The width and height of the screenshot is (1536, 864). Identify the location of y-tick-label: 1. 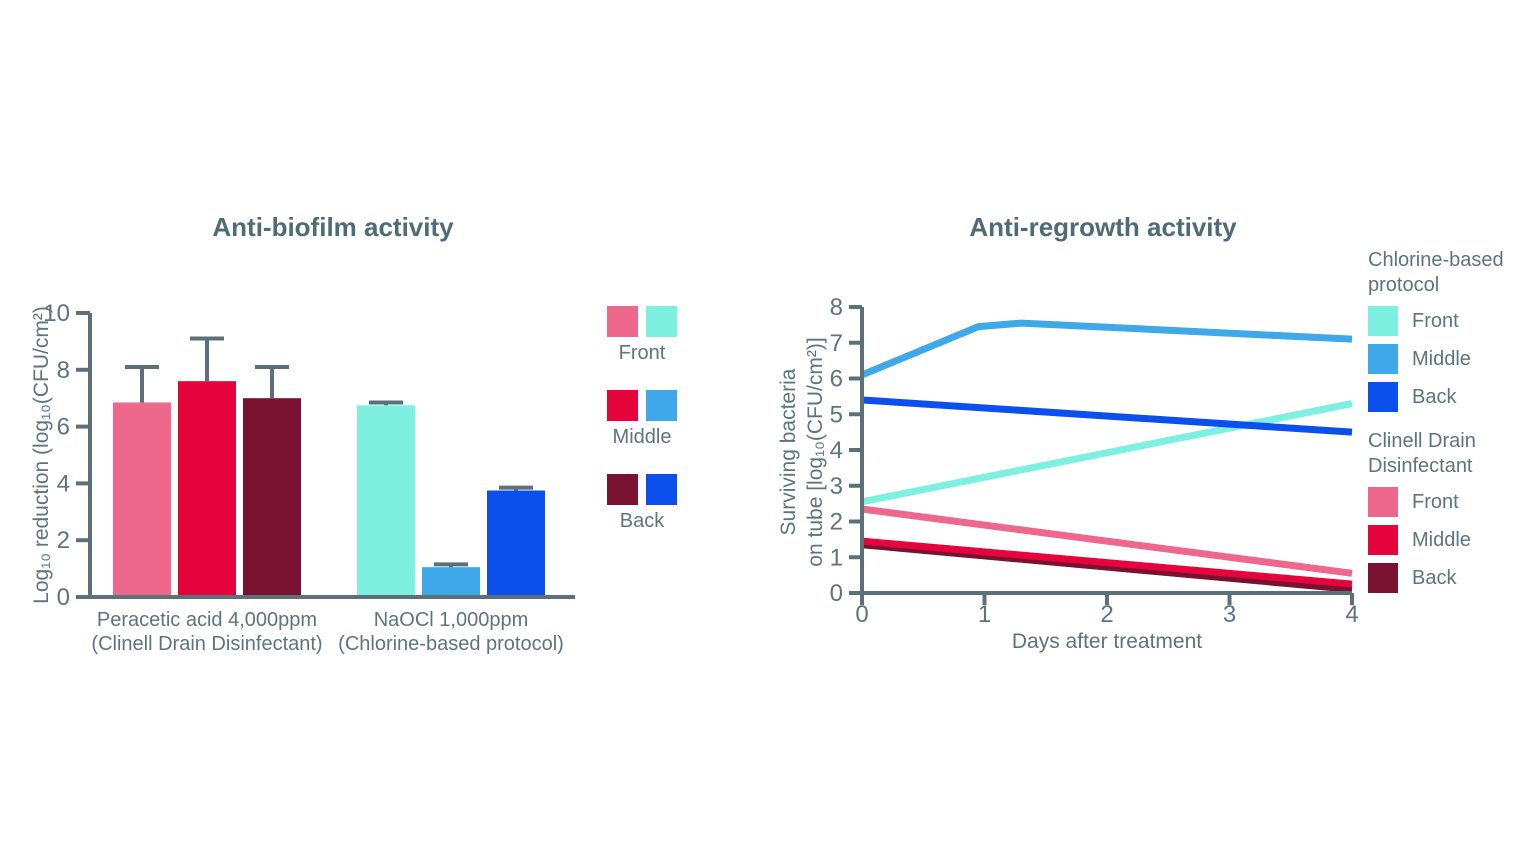
(836, 557).